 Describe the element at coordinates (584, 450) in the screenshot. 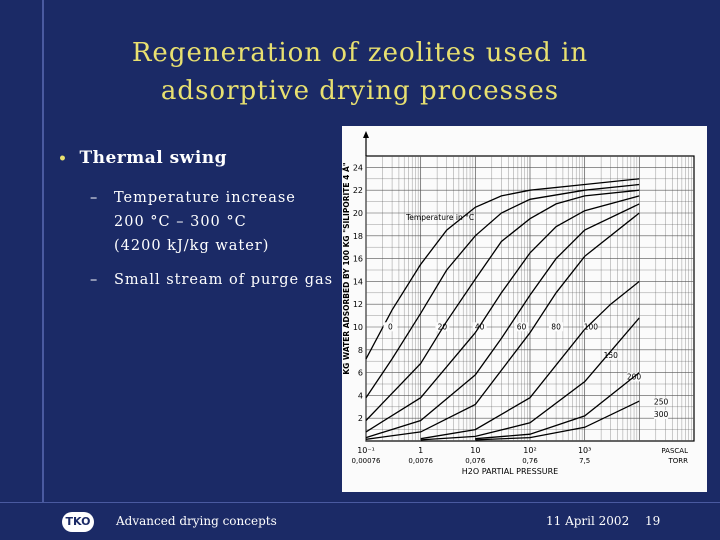

I see `x-tick-label-pascal: 10³` at that location.